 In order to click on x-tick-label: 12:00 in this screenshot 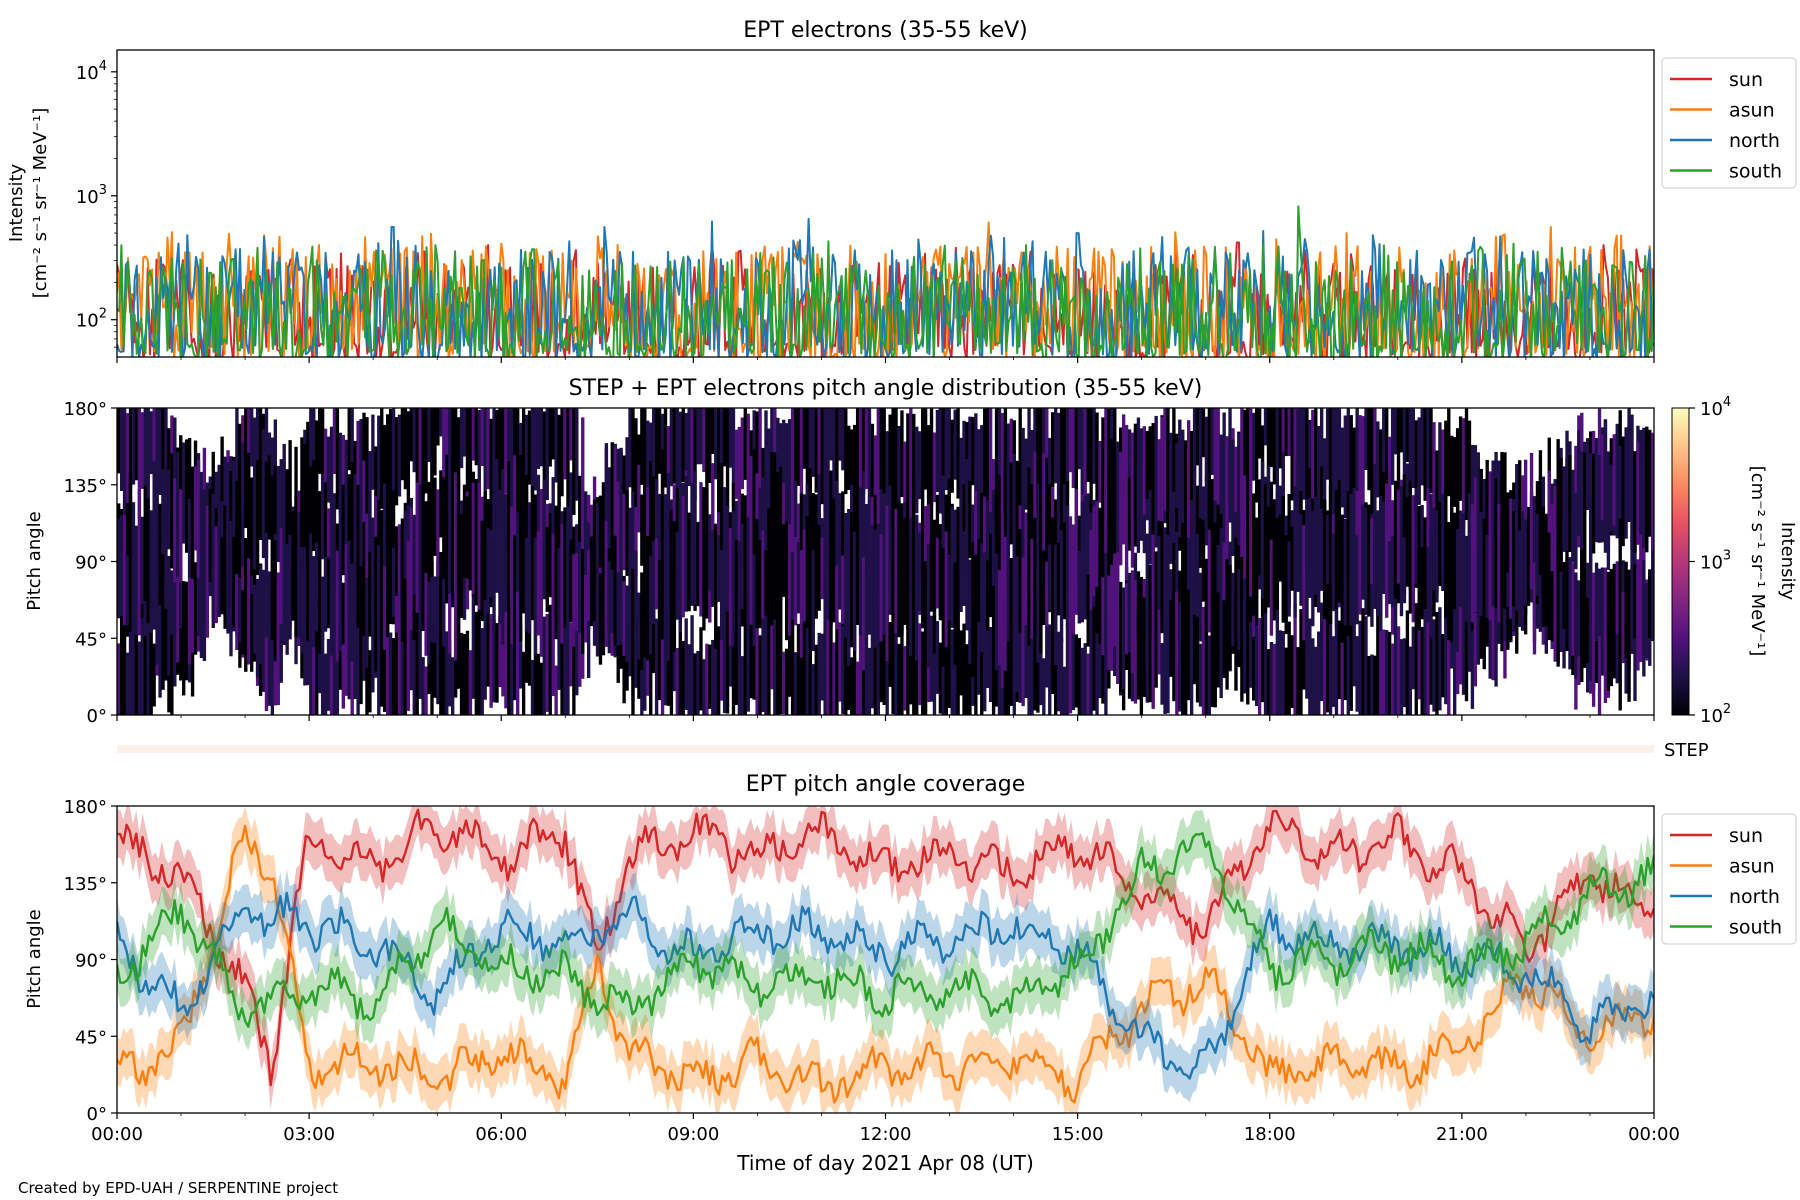, I will do `click(886, 1134)`.